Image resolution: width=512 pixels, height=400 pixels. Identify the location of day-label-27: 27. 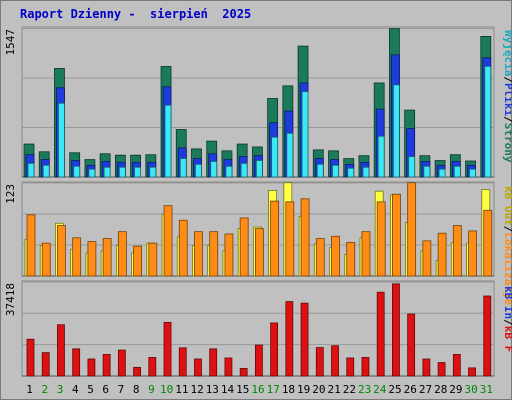
(425, 389).